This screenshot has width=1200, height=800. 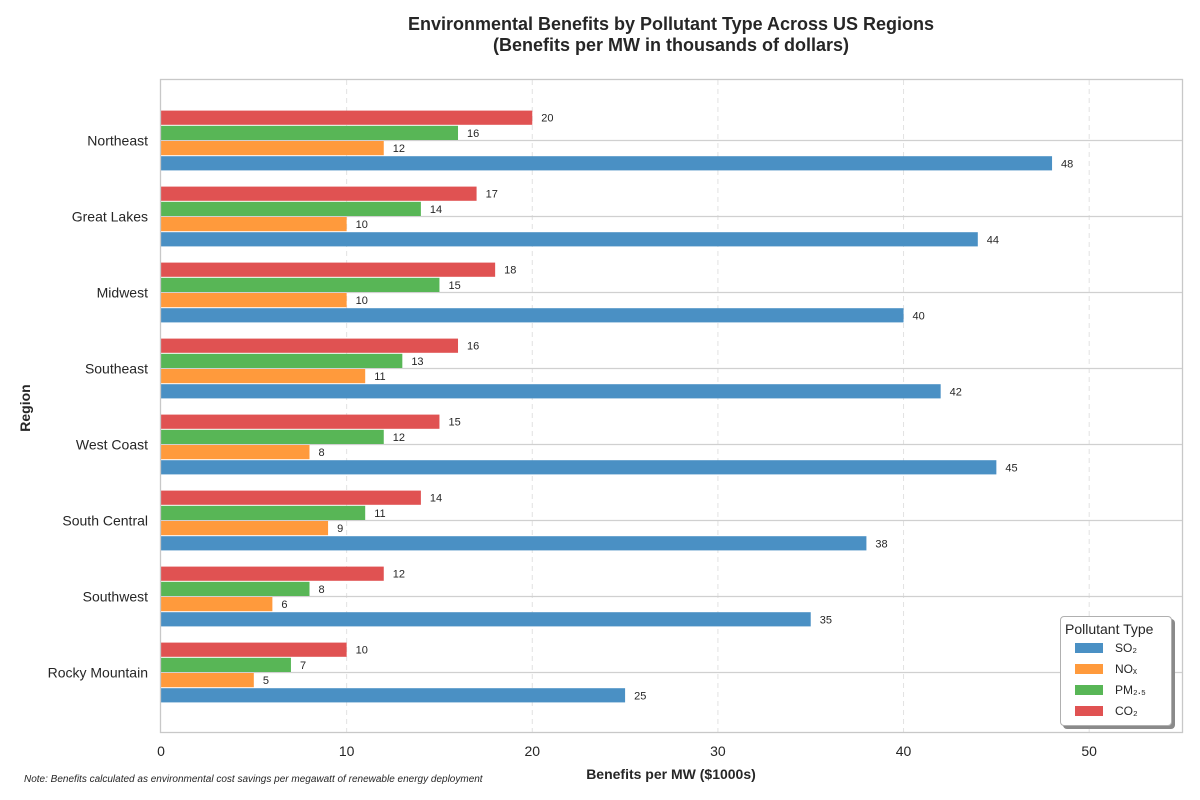 I want to click on x-tick-label: 40, so click(x=904, y=751).